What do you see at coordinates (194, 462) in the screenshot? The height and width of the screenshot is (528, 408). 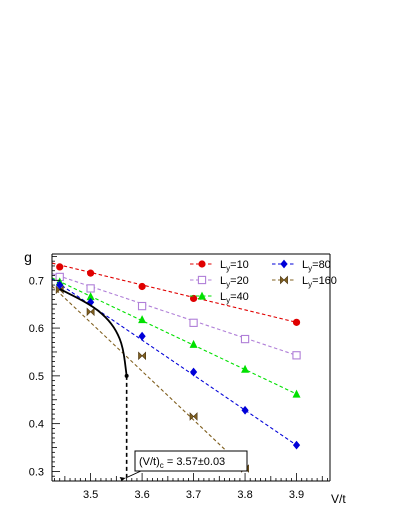 I see `annotation-value: = 3.57±0.03` at bounding box center [194, 462].